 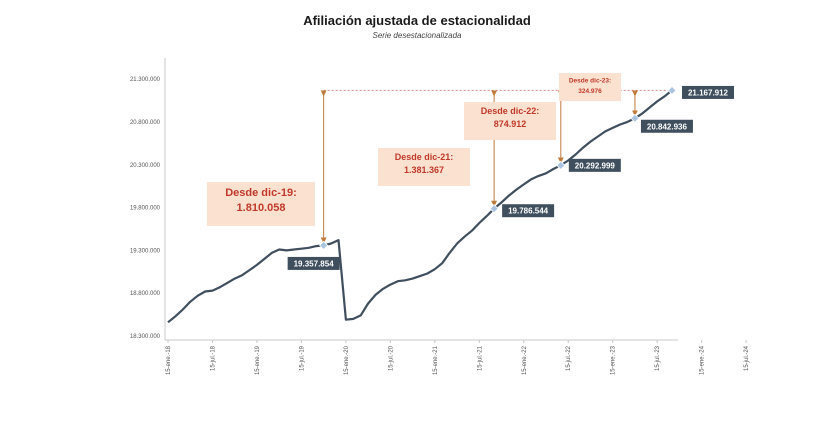 What do you see at coordinates (145, 123) in the screenshot?
I see `y-tick-label: 20.800.000` at bounding box center [145, 123].